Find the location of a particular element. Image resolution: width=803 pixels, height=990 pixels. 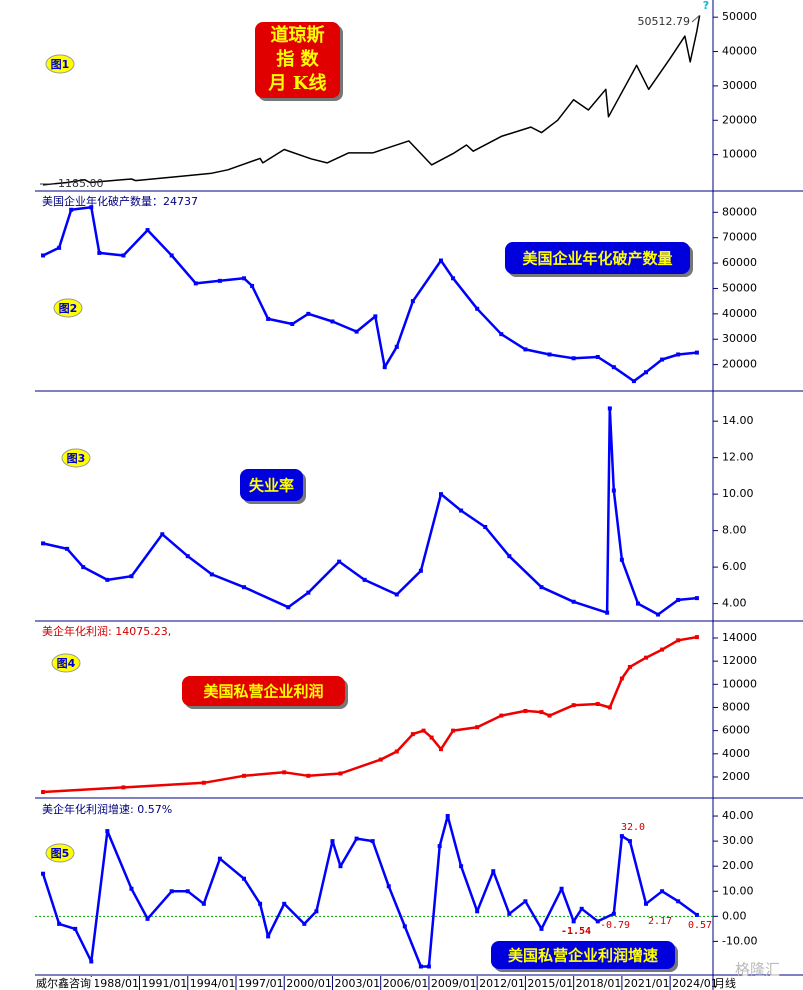

box-label: 道琼斯 is located at coordinates (298, 35).